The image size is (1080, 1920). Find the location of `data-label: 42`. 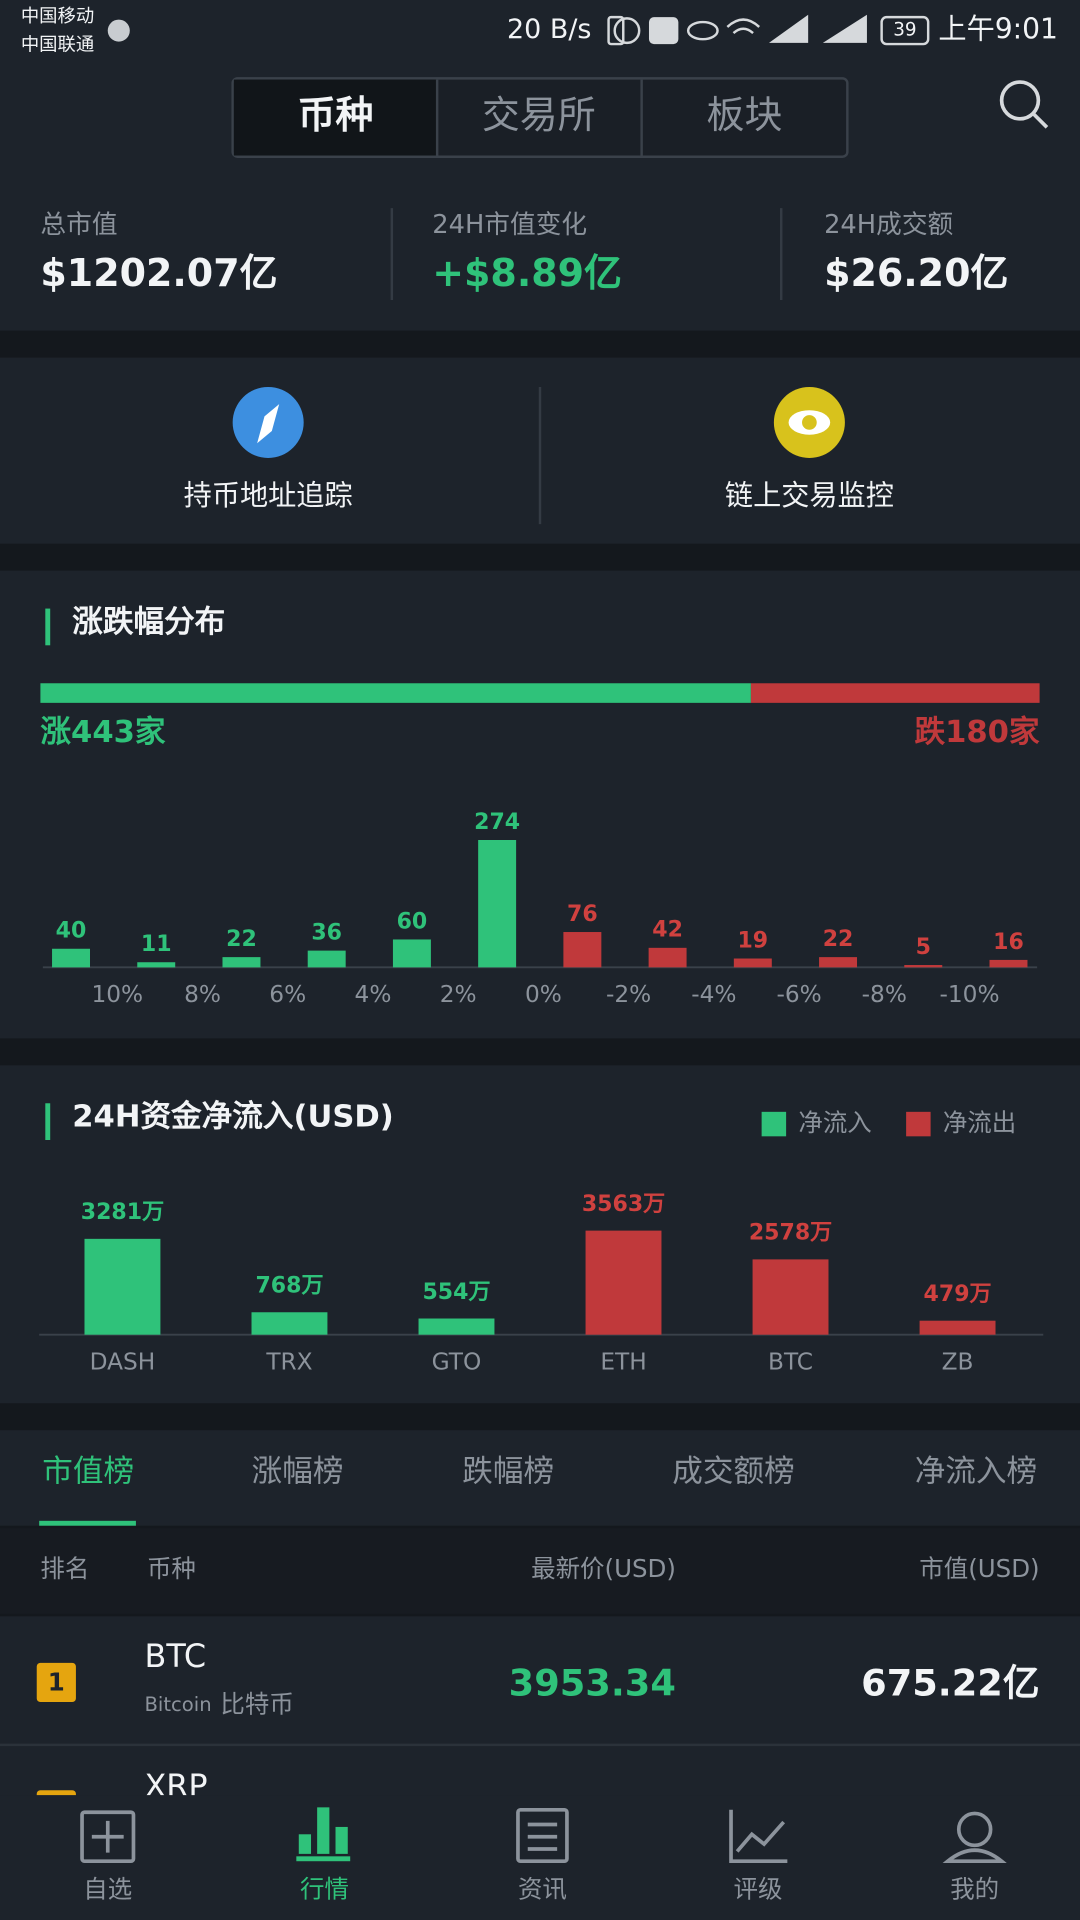

data-label: 42 is located at coordinates (667, 930).